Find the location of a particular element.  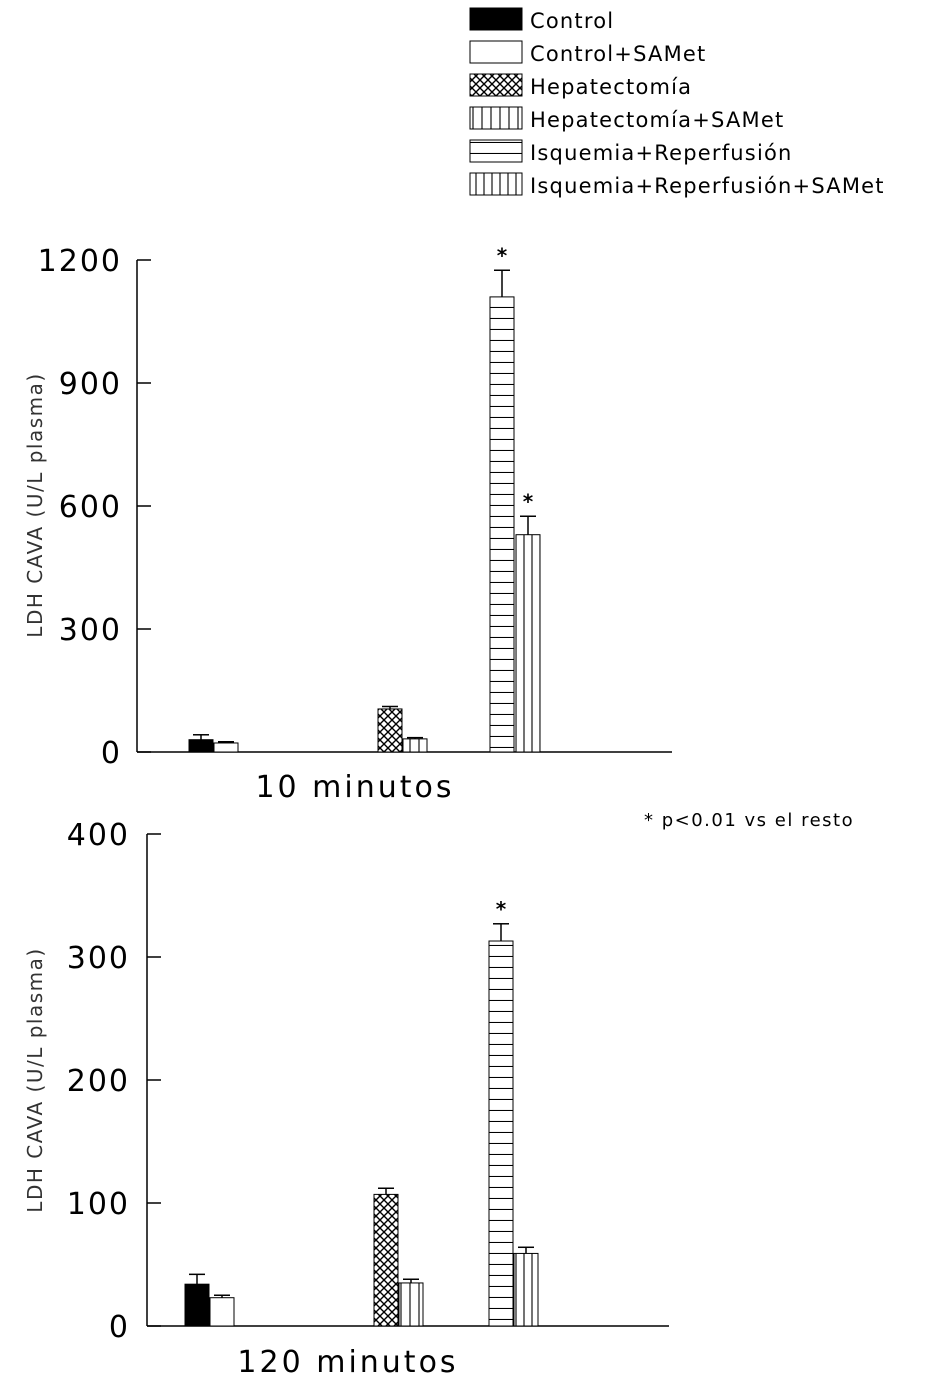

legend-label-isquemia-reperfusion-samet: Isquemia+Reperfusión+SAMet is located at coordinates (707, 186).